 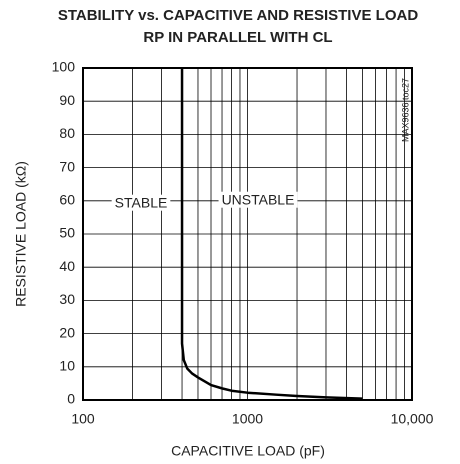 I want to click on x-axis-label: CAPACITIVE LOAD (pF), so click(x=248, y=451).